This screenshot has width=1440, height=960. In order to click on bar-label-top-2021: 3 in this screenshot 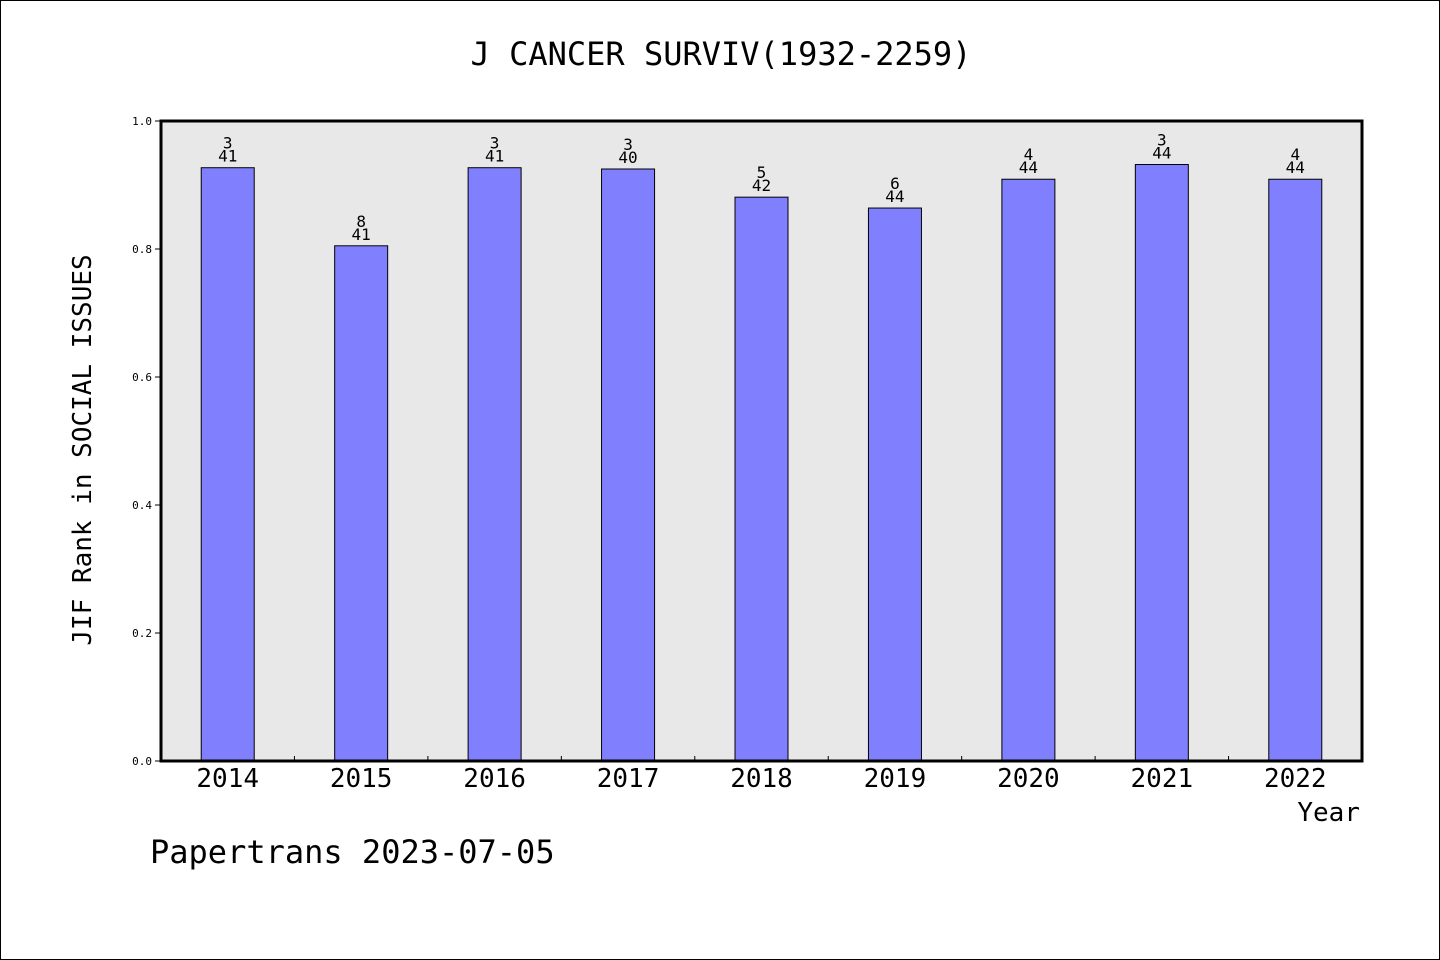, I will do `click(1162, 140)`.